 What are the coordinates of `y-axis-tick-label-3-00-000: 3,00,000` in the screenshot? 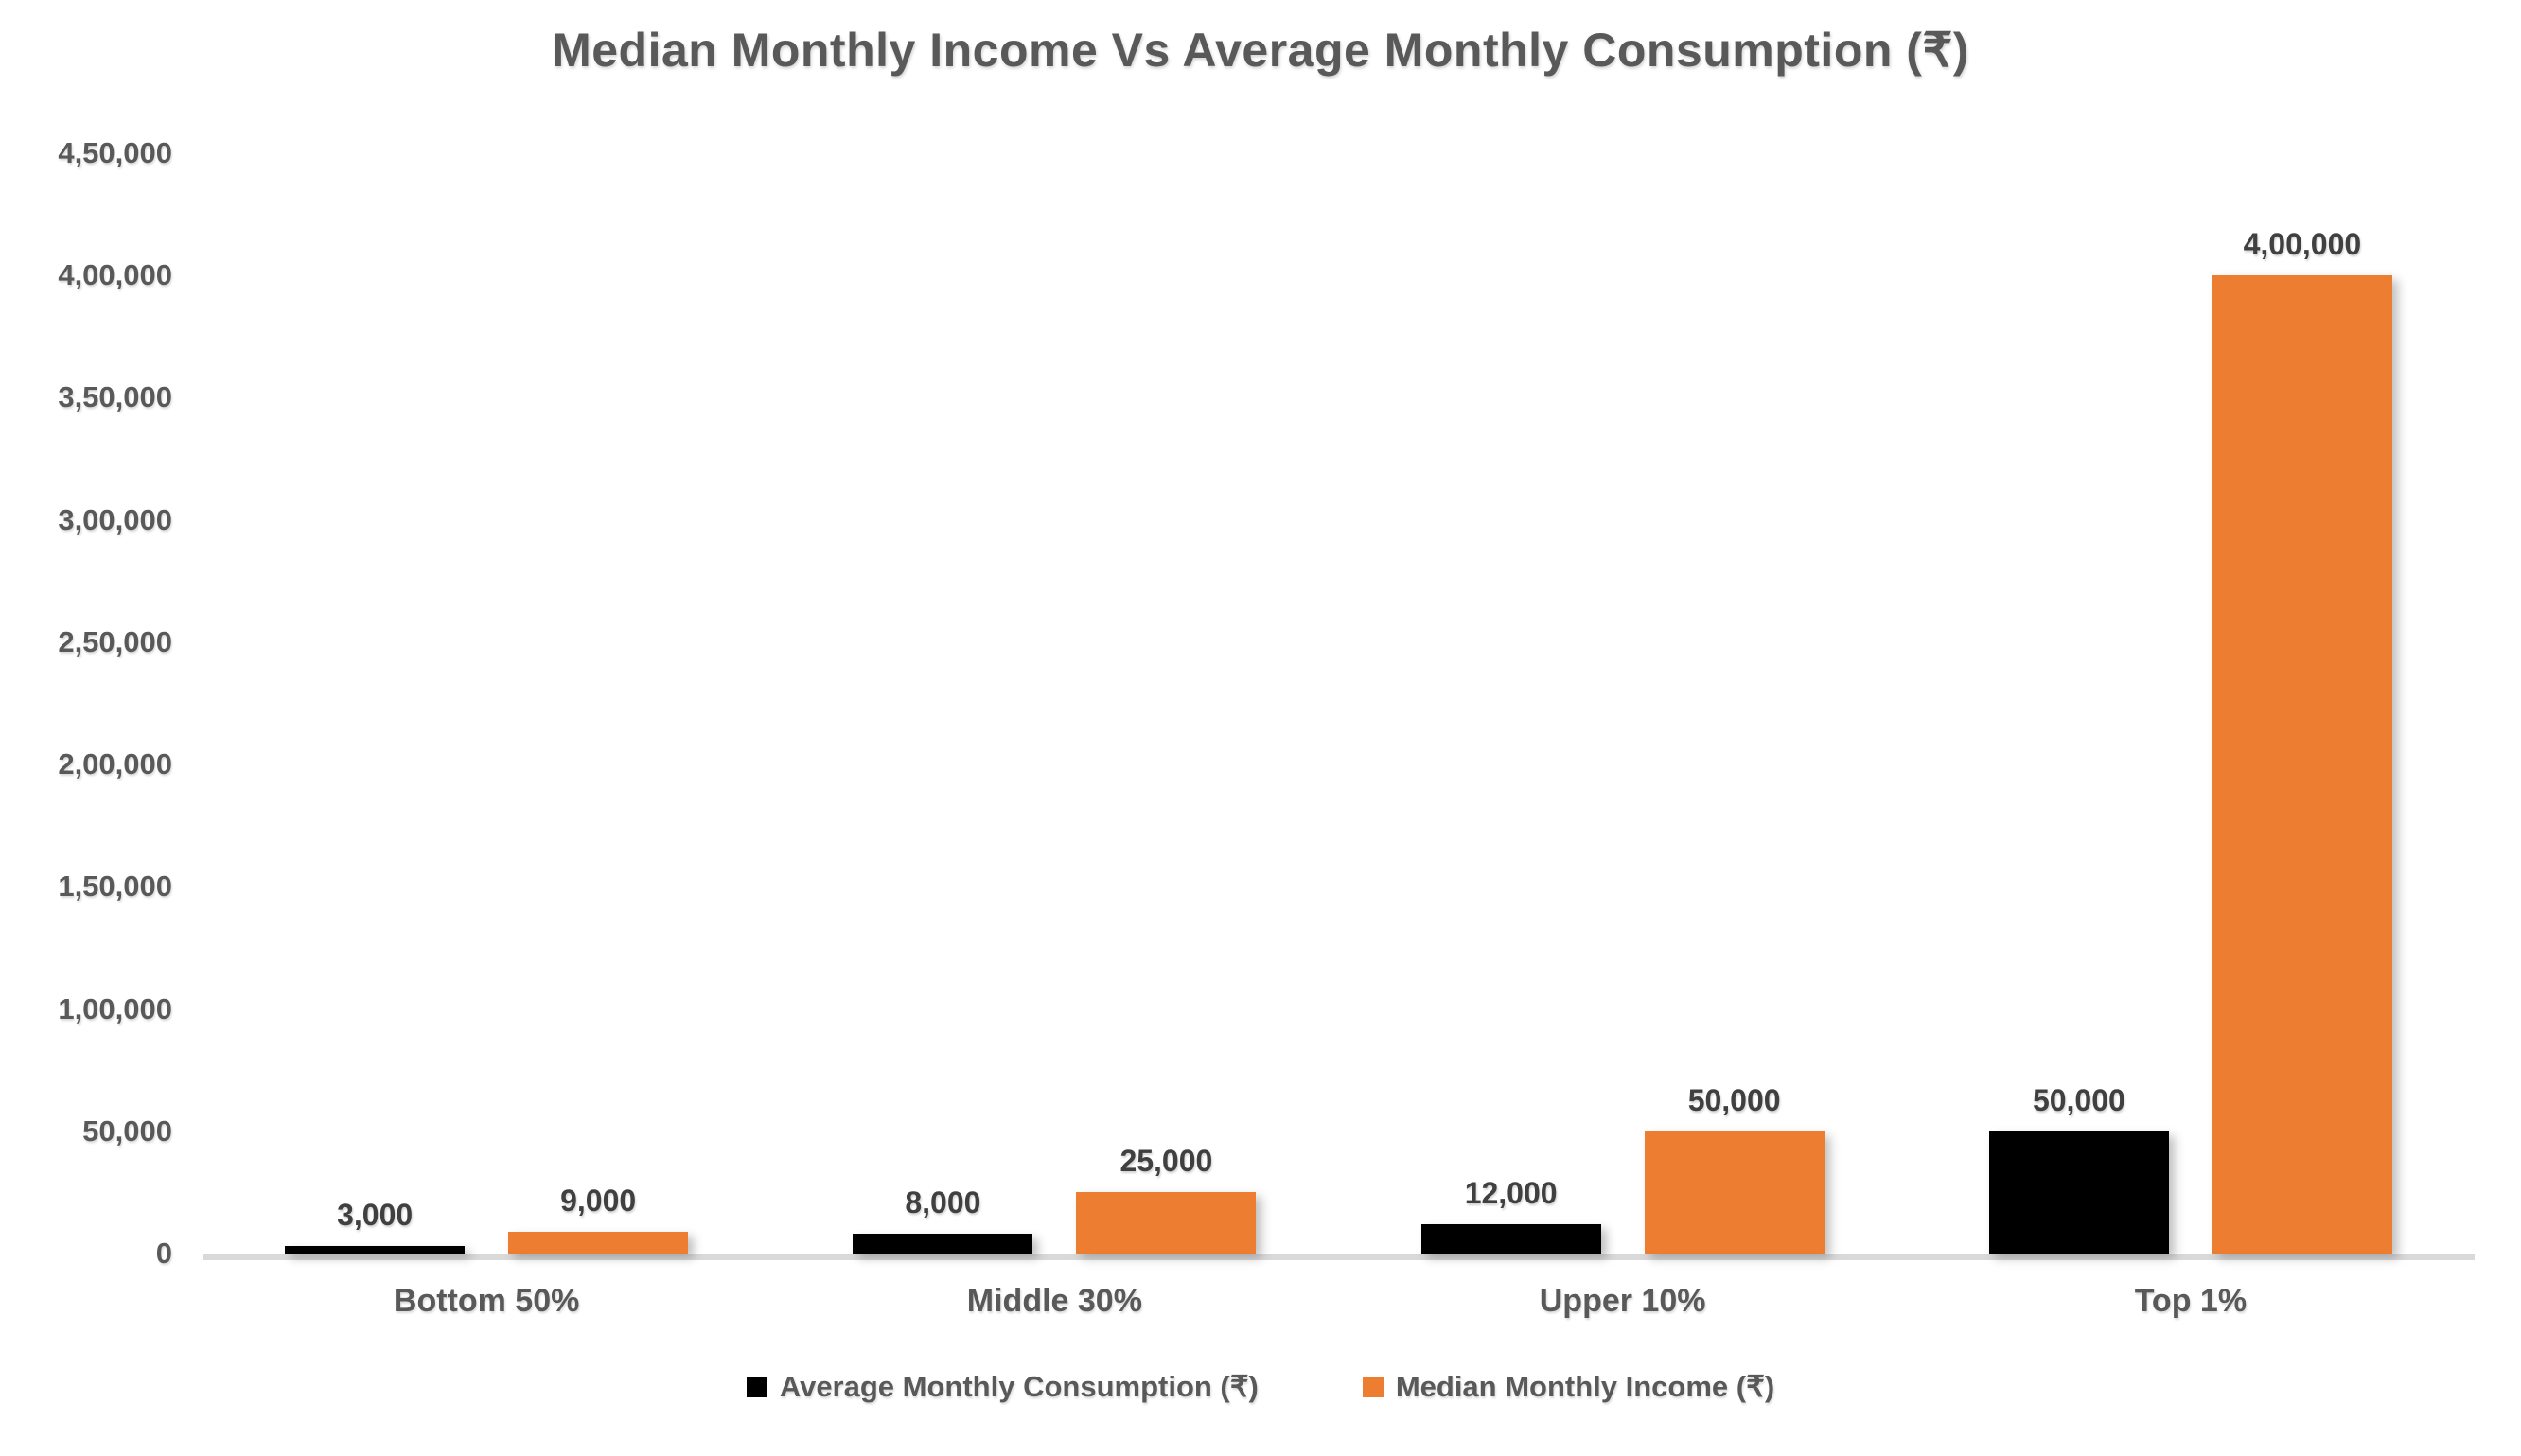 It's located at (115, 519).